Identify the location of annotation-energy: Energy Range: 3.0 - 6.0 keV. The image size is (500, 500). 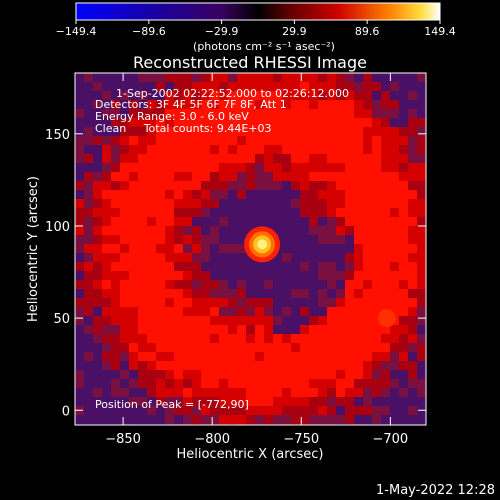
(172, 116).